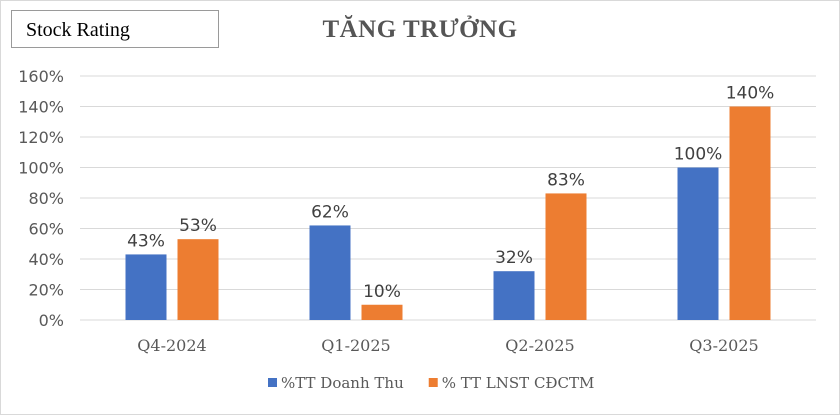  Describe the element at coordinates (46, 290) in the screenshot. I see `y-tick-label: 20%` at that location.